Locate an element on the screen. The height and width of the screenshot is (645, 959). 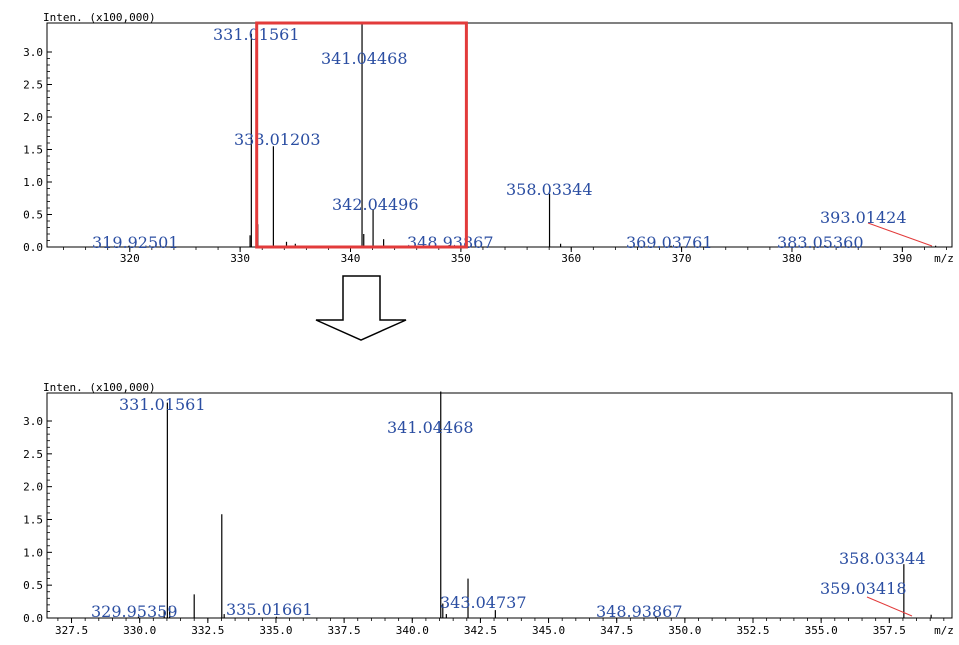
peak-label: 329.95359 is located at coordinates (134, 611).